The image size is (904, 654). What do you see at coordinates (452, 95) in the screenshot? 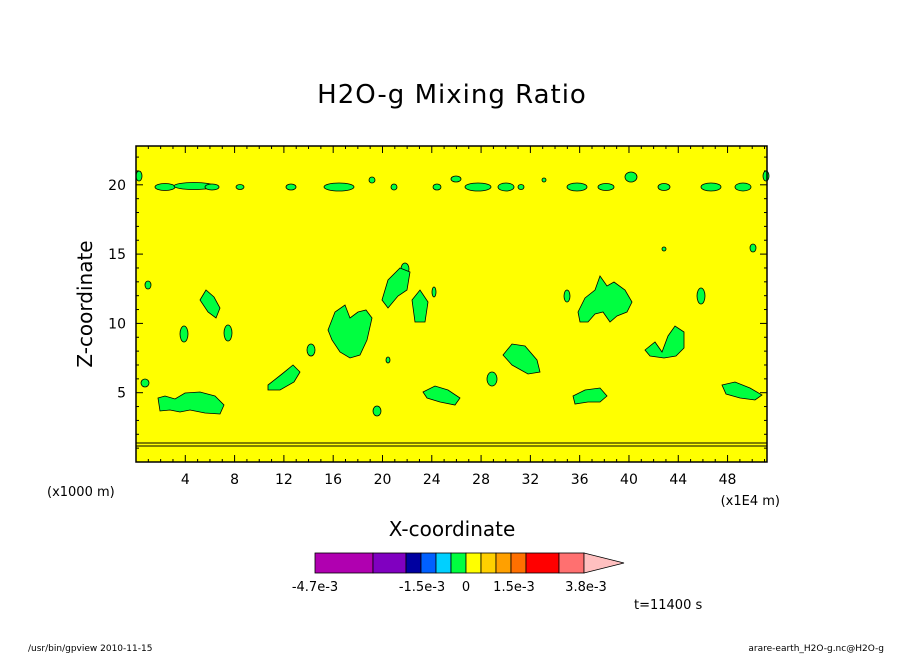
I see `chart-title: H2O-g Mixing Ratio` at bounding box center [452, 95].